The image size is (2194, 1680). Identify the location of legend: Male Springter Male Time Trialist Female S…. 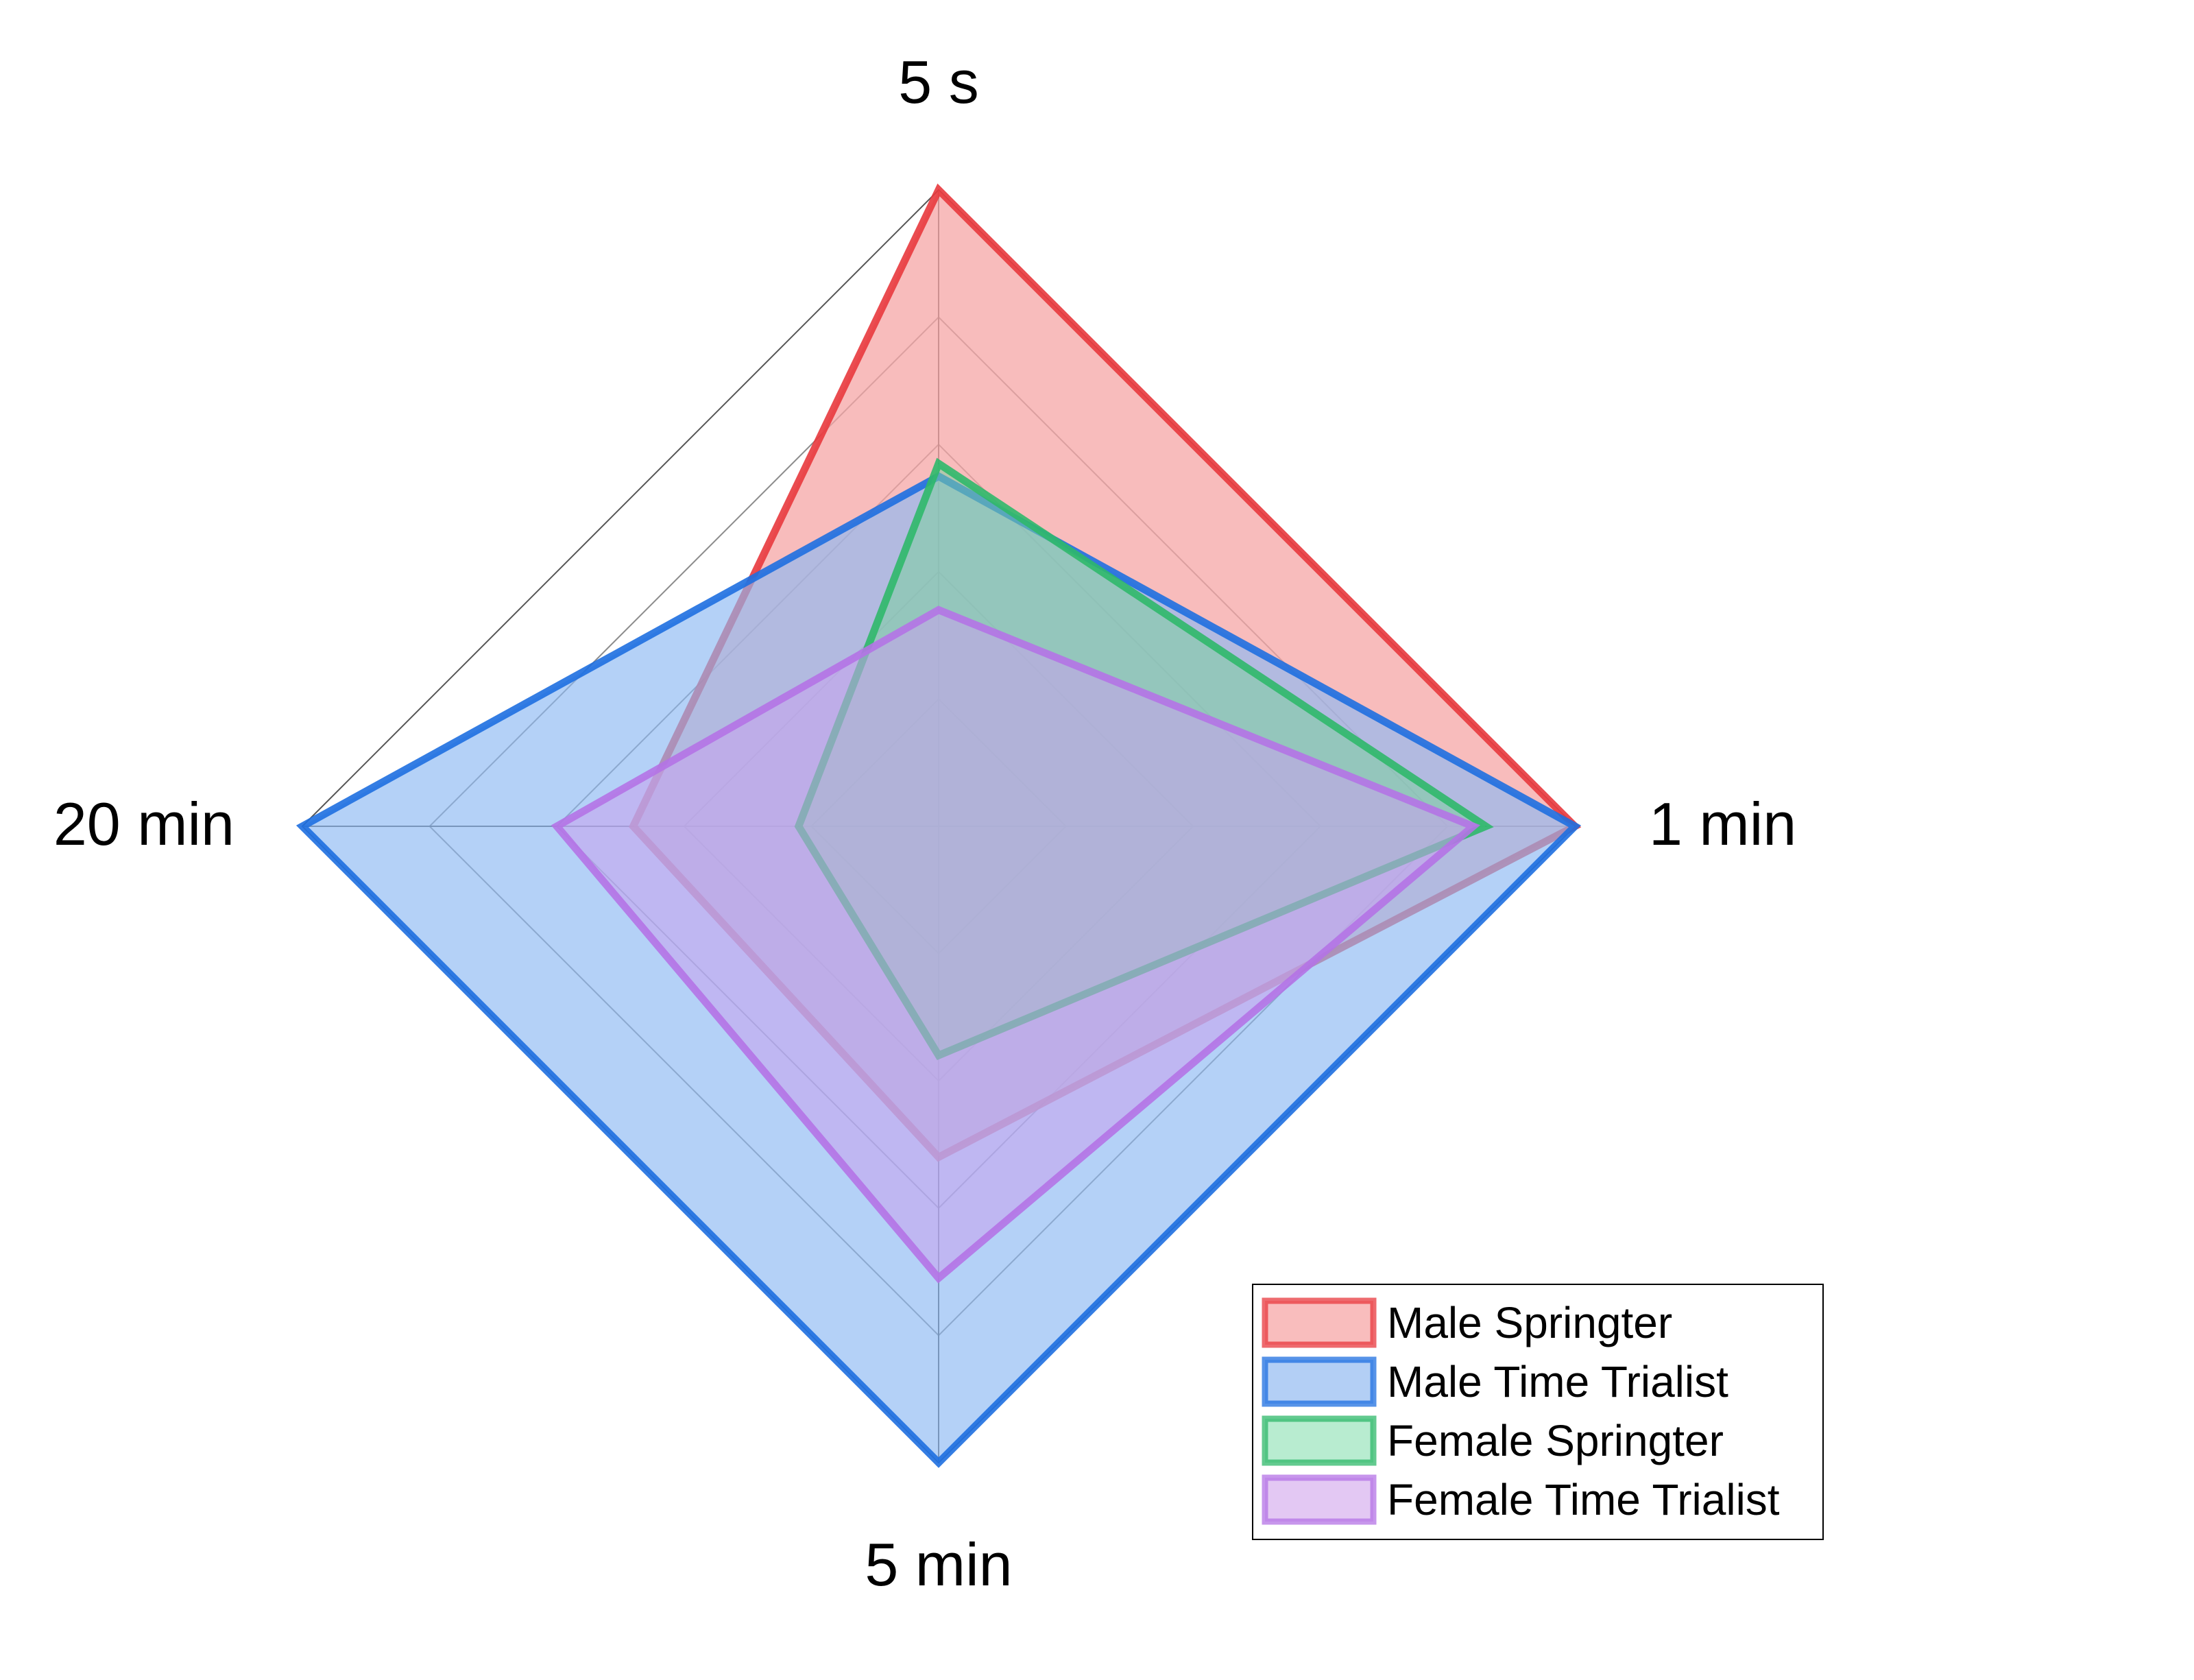
(1538, 1412).